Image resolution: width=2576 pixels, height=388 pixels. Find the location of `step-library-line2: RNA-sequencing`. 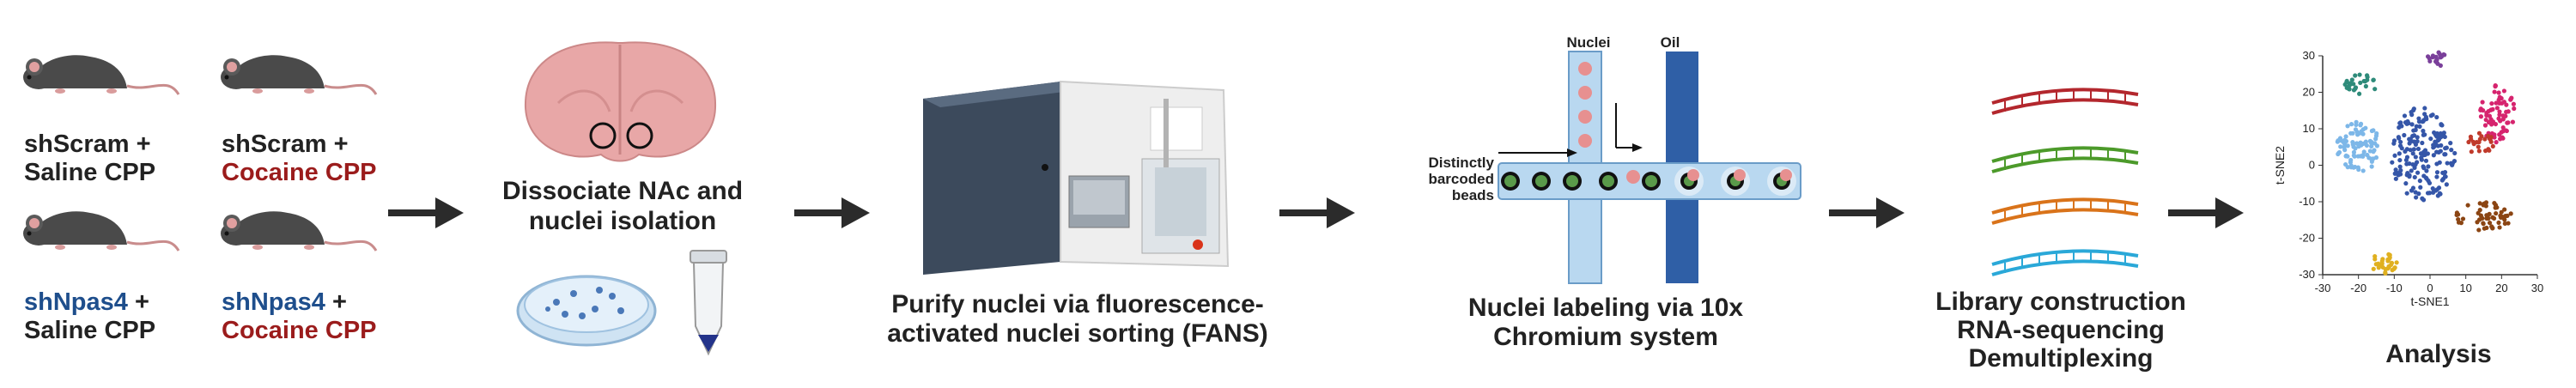

step-library-line2: RNA-sequencing is located at coordinates (2061, 330).